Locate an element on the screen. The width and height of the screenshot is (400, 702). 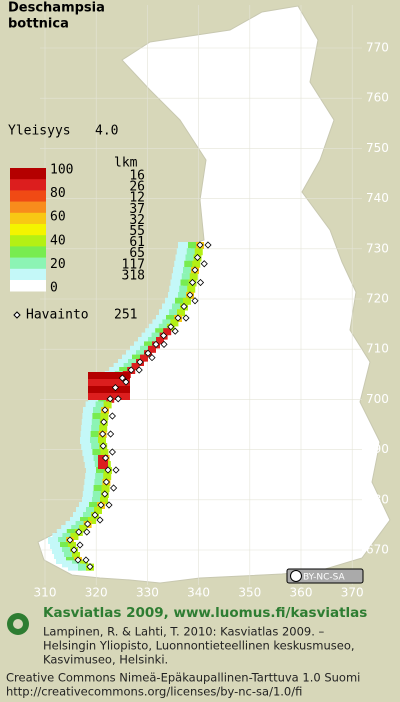
license-badge: BY-NC-SA is located at coordinates (325, 576).